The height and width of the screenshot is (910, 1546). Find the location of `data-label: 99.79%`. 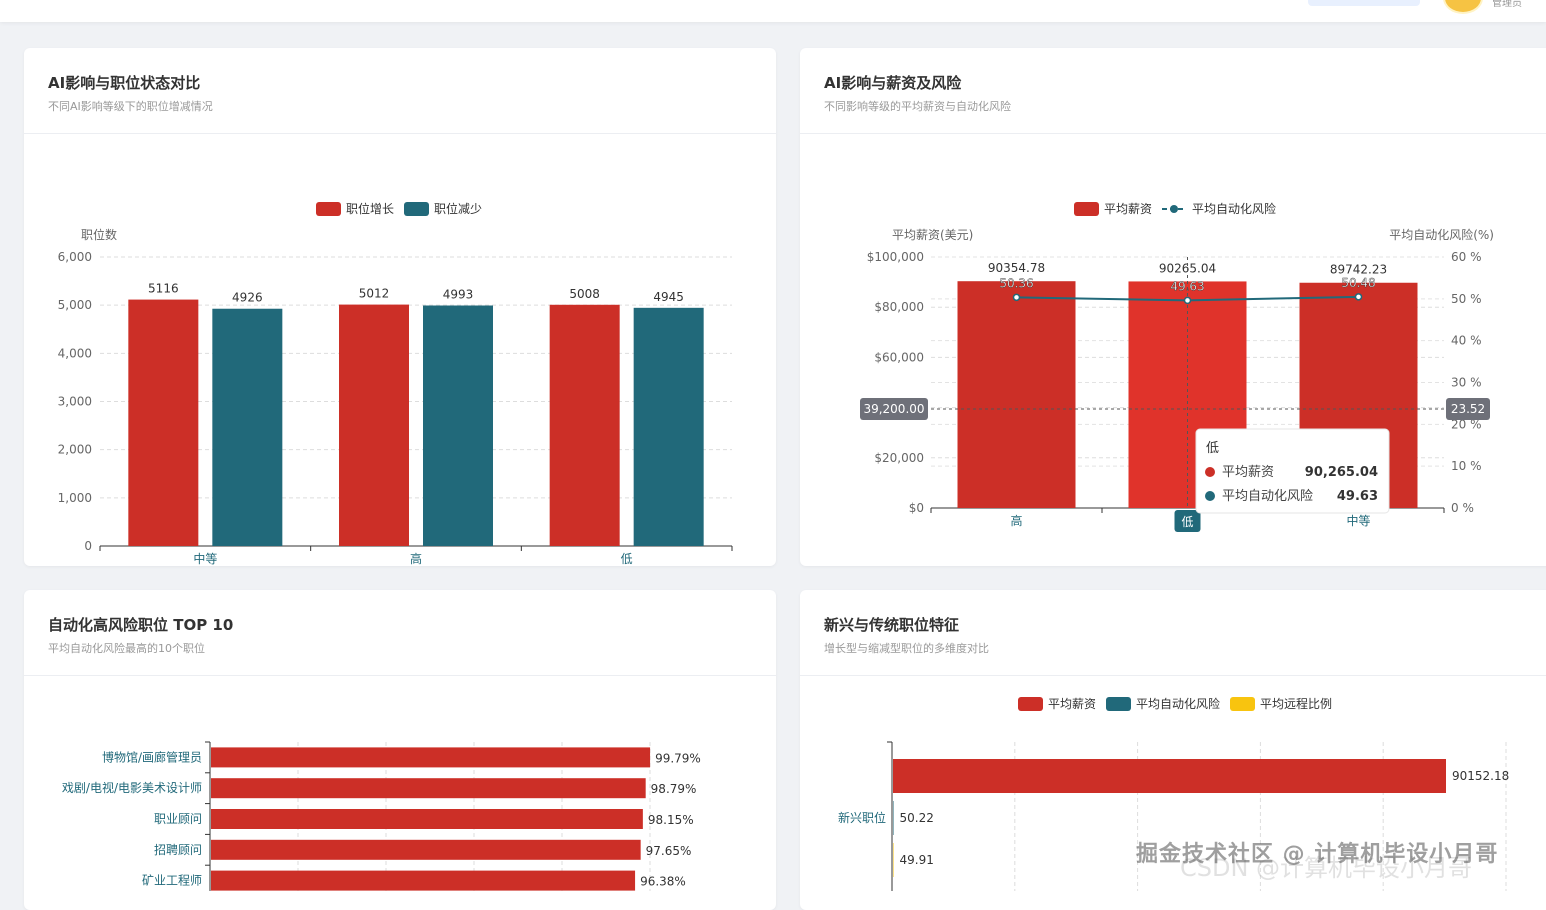

data-label: 99.79% is located at coordinates (678, 758).